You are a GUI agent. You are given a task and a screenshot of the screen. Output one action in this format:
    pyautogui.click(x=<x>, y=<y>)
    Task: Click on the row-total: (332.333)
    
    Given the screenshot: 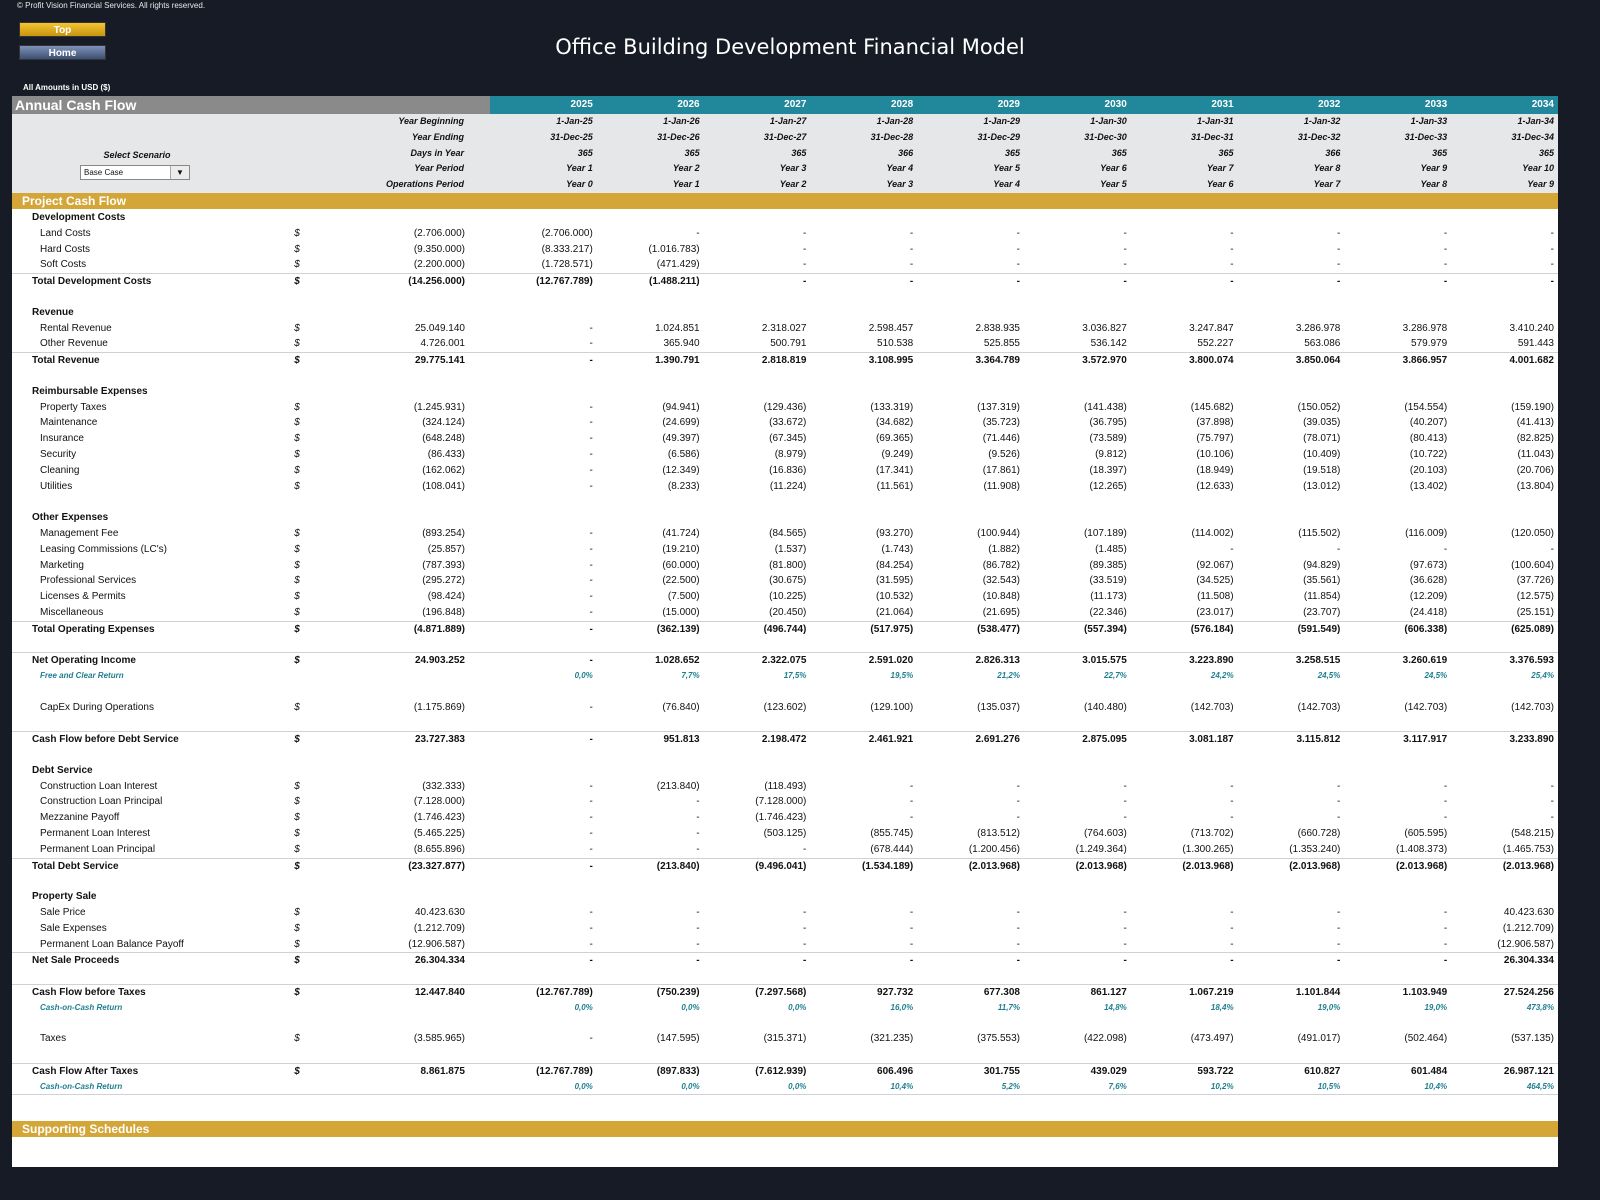 What is the action you would take?
    pyautogui.click(x=443, y=786)
    